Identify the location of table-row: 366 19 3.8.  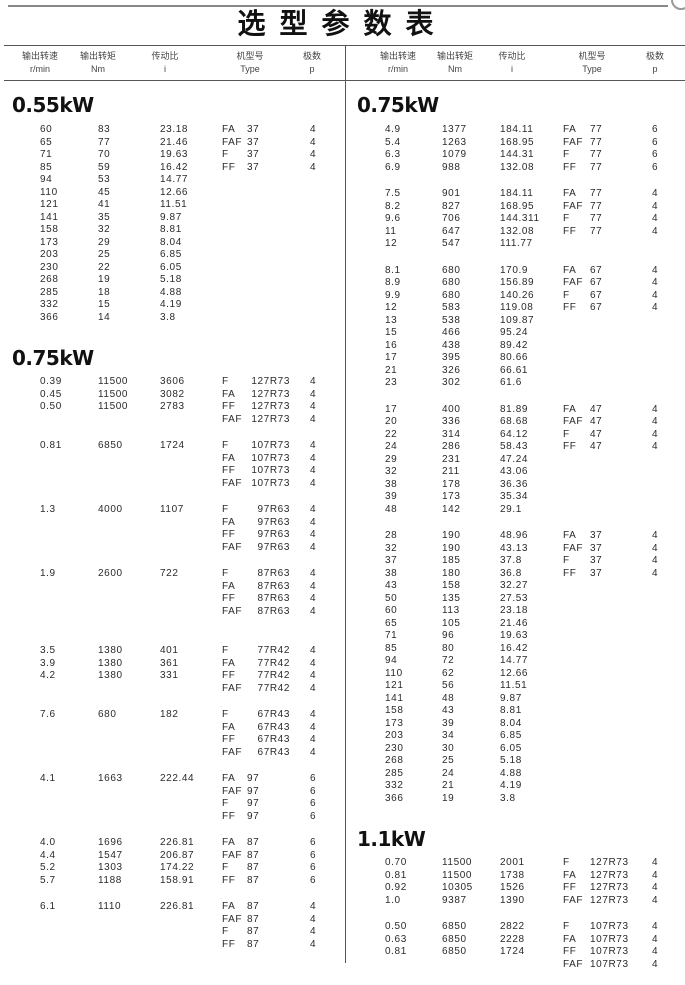
(515, 799).